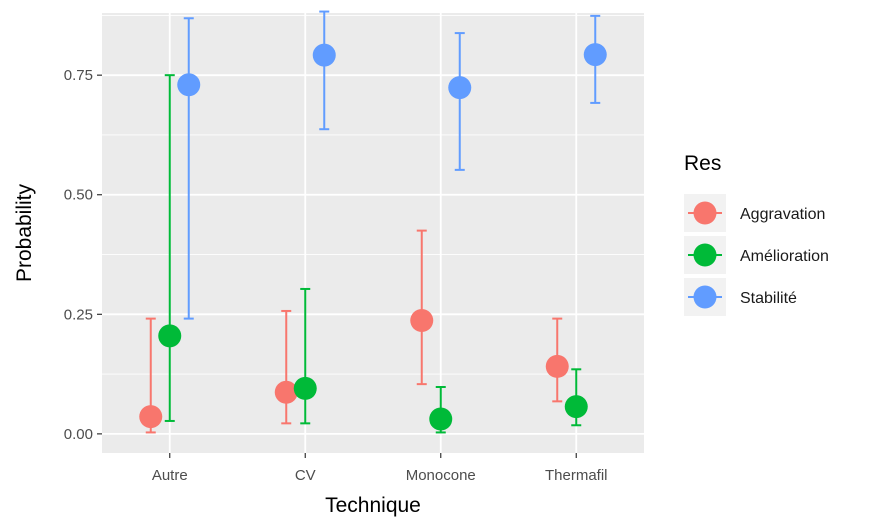  I want to click on x-axis-title: Technique, so click(373, 505).